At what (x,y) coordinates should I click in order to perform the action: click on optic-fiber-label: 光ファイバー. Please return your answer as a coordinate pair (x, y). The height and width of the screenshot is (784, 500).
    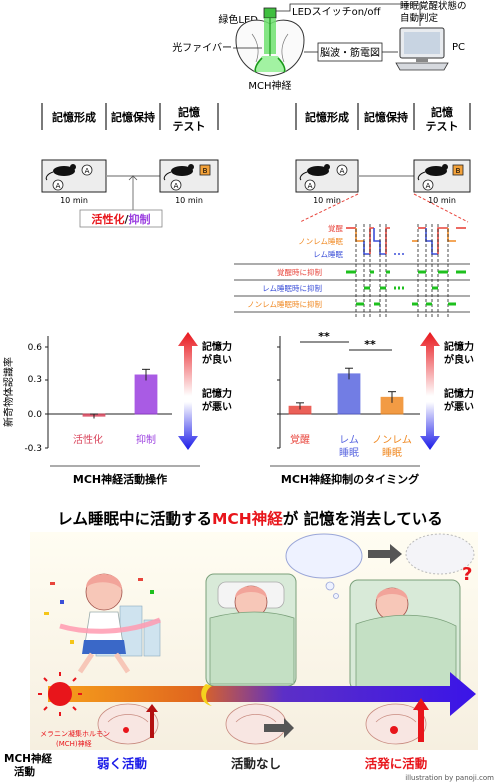
    Looking at the image, I should click on (202, 47).